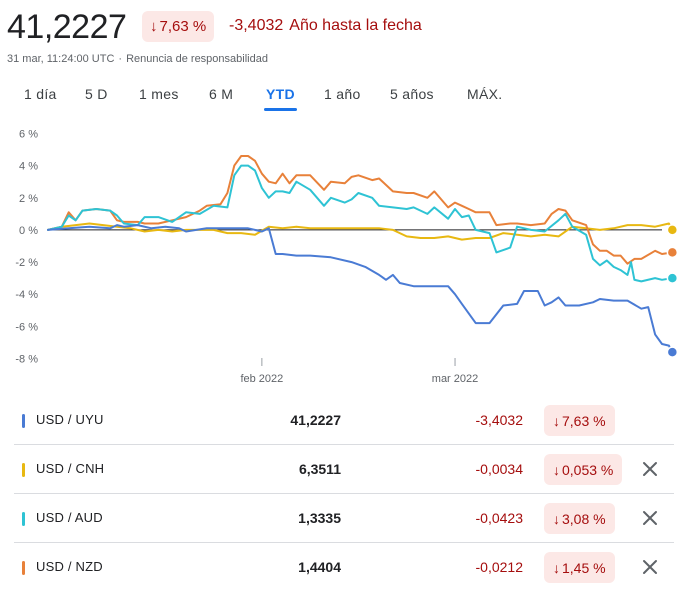 The width and height of the screenshot is (681, 600). Describe the element at coordinates (319, 567) in the screenshot. I see `exchange-rate: 1,4404` at that location.